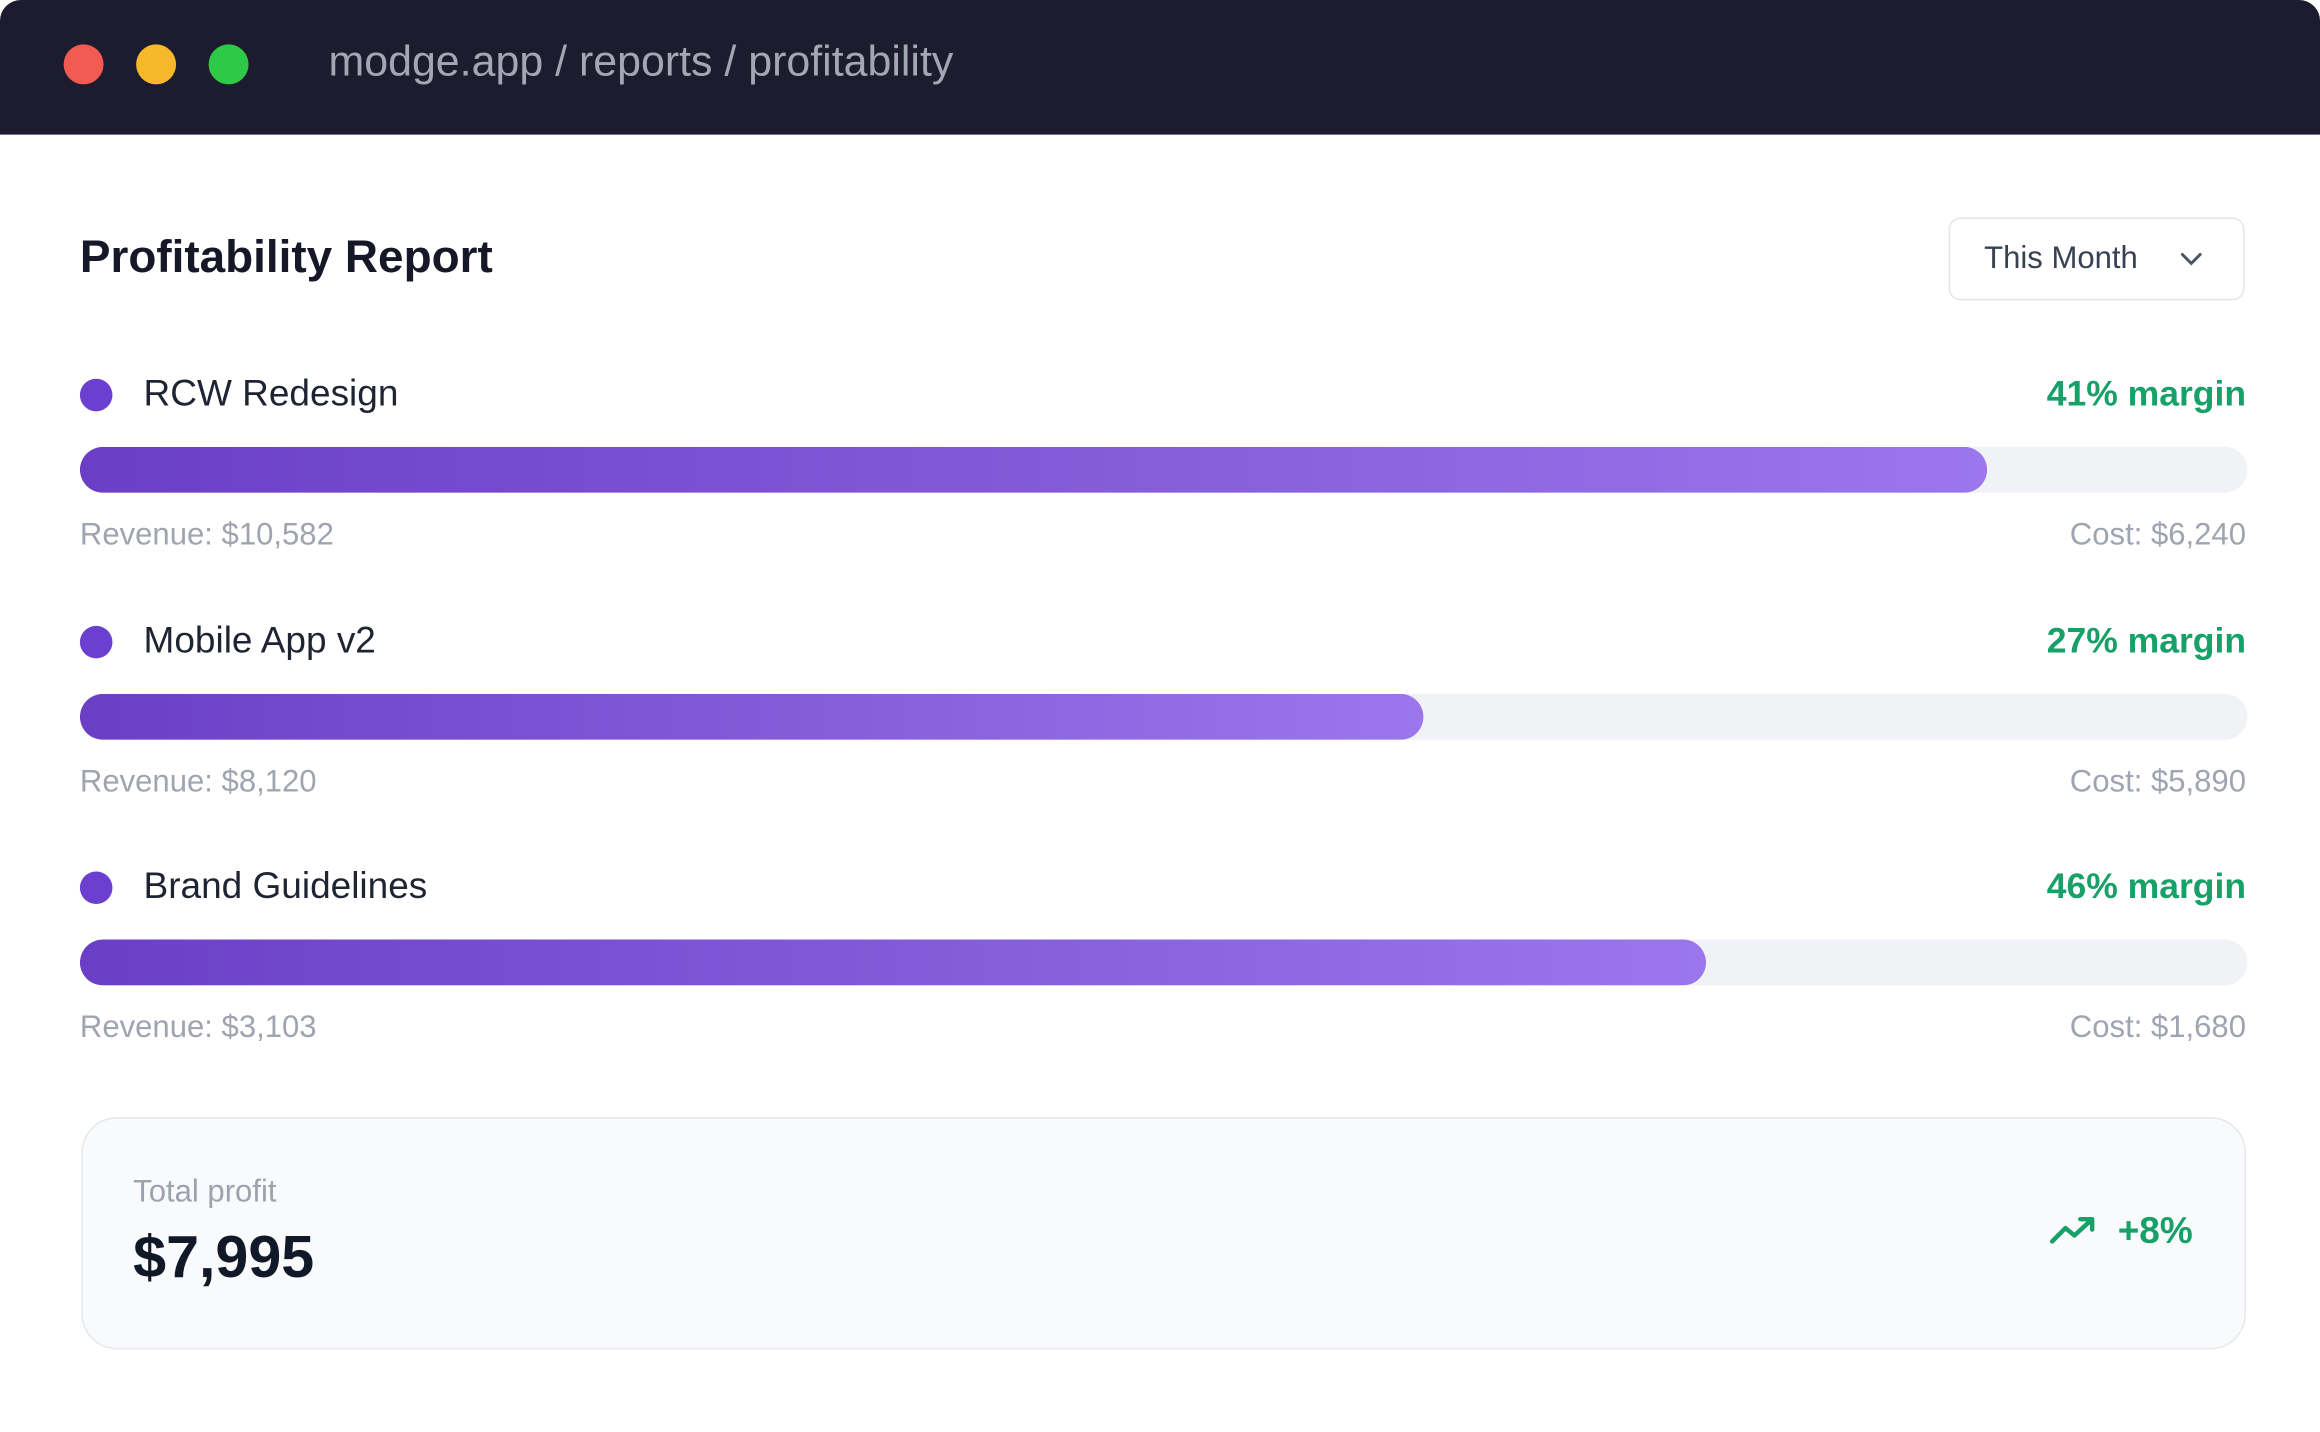 This screenshot has width=2320, height=1432. What do you see at coordinates (205, 1191) in the screenshot?
I see `total-label: Total profit` at bounding box center [205, 1191].